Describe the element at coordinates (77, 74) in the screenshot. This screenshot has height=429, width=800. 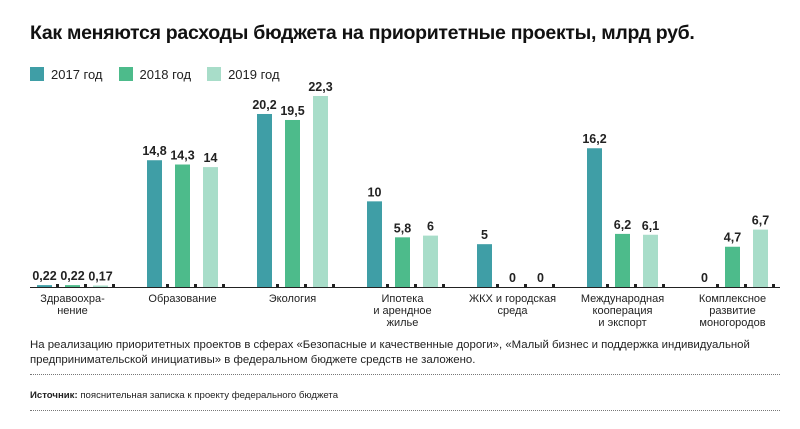
I see `legend-label-2017: 2017 год` at that location.